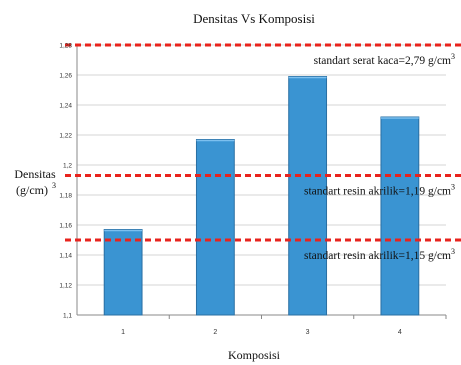 This screenshot has width=461, height=365. Describe the element at coordinates (65, 286) in the screenshot. I see `y-tick-label: 1,12` at that location.